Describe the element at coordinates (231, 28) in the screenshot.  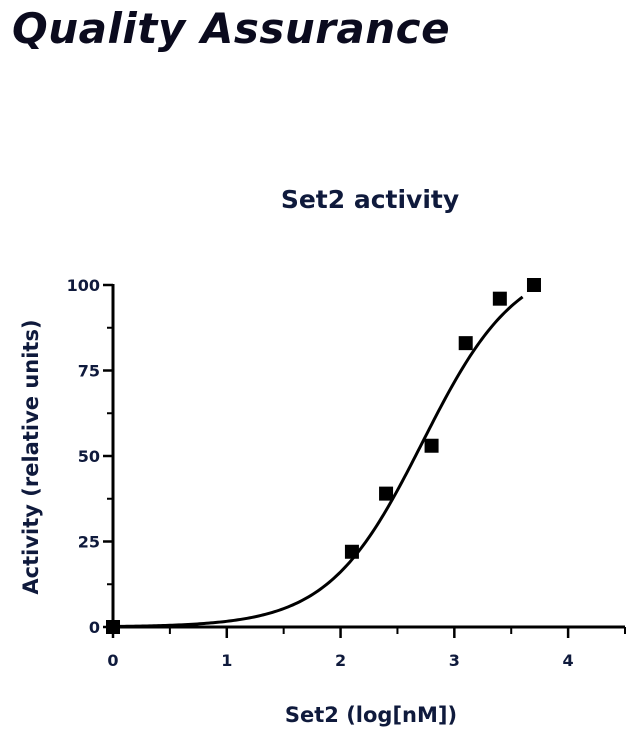
I see `page-title: Quality Assurance` at that location.